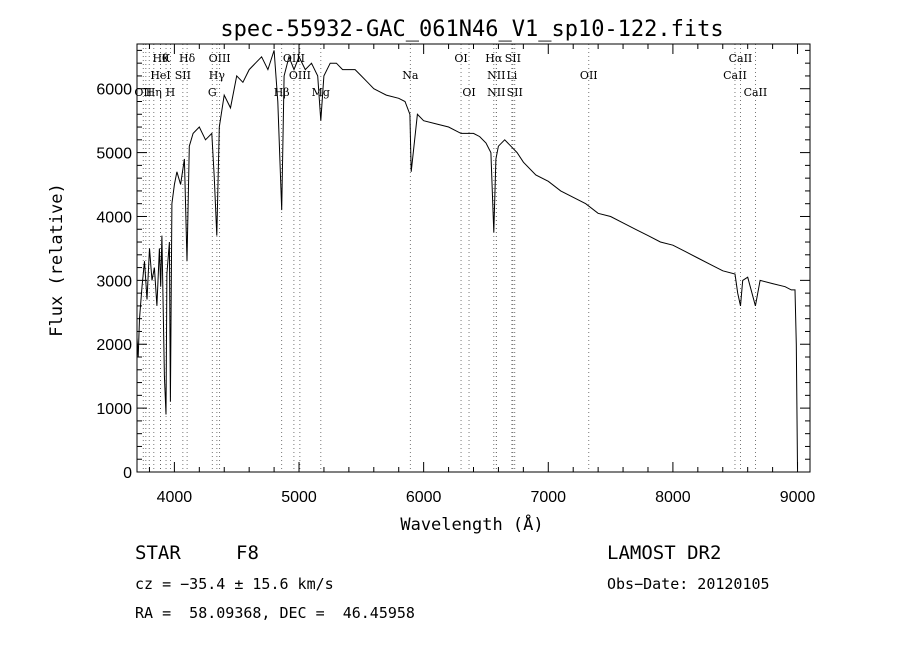  I want to click on survey-name: LAMOST DR2, so click(664, 553).